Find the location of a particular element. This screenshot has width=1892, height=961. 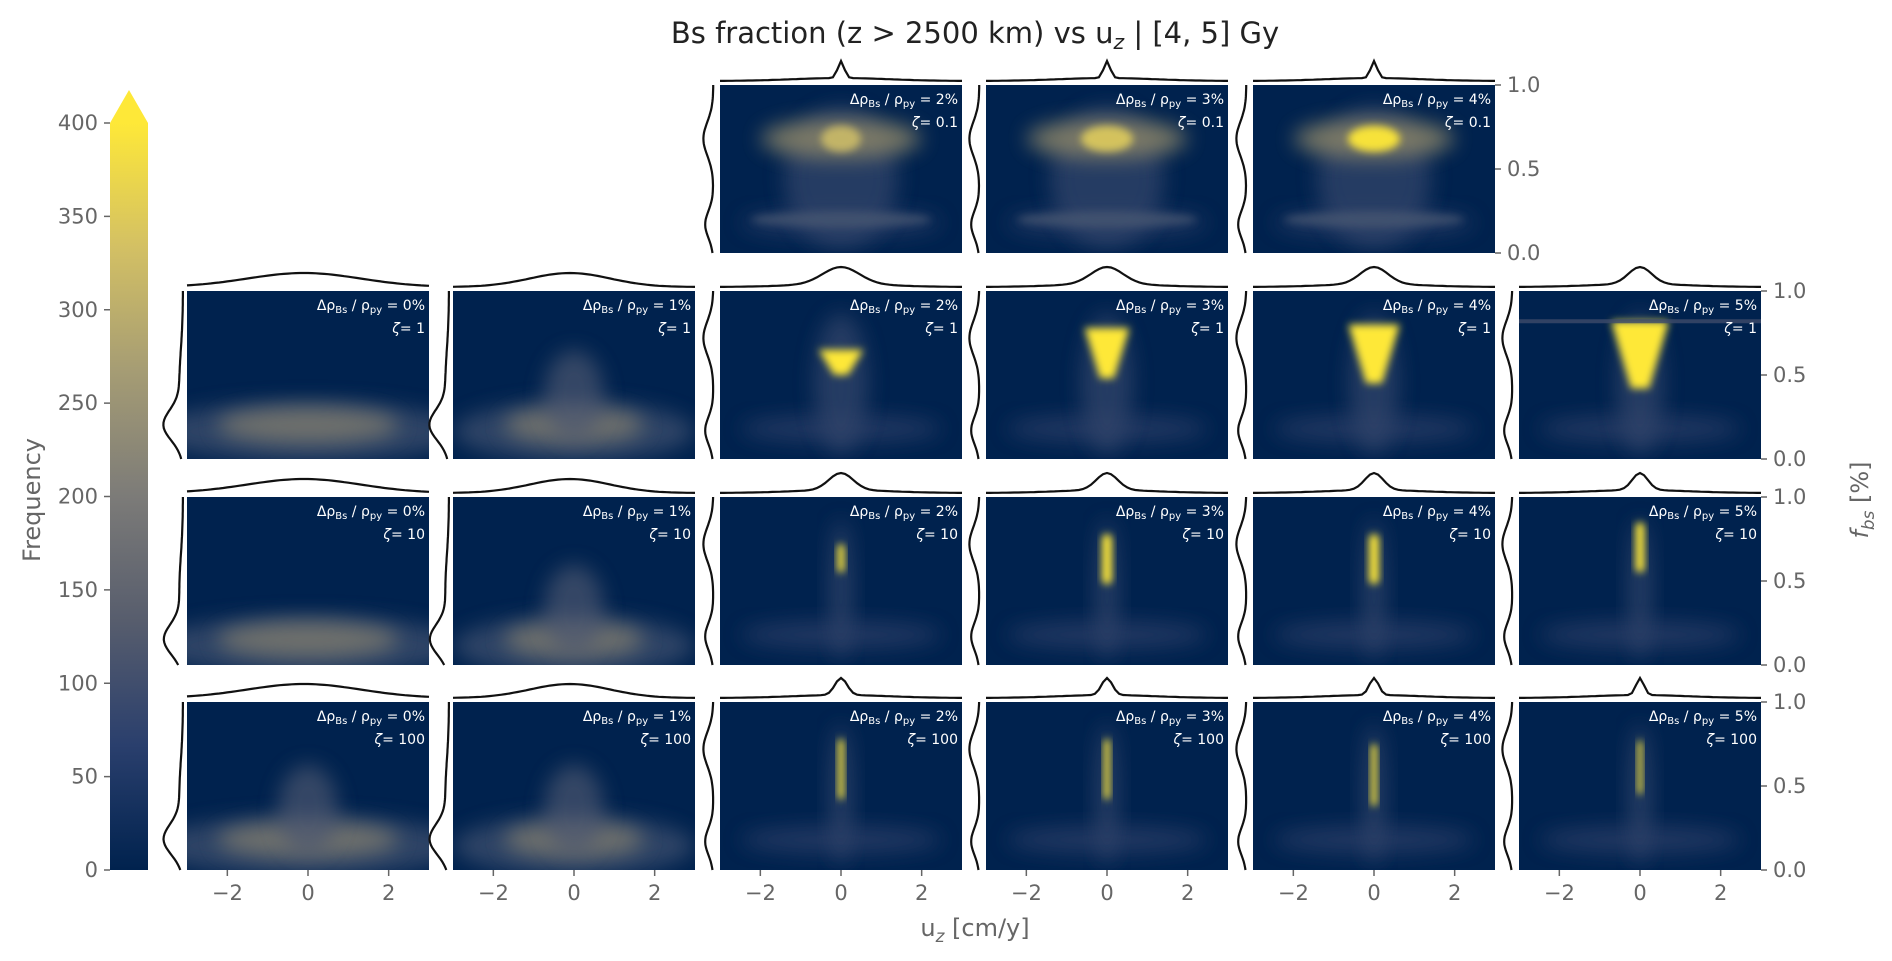

heatmap-panel: ΔρBs / ρpy = 2% ζ= 100 −2 0 2 is located at coordinates (832, 790).